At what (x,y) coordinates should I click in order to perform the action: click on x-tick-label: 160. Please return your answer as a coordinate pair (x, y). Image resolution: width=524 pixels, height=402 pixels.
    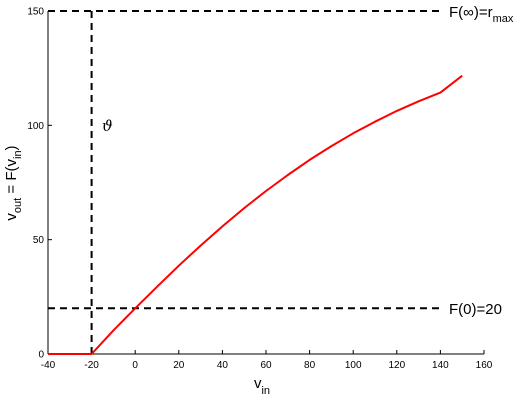
    Looking at the image, I should click on (484, 365).